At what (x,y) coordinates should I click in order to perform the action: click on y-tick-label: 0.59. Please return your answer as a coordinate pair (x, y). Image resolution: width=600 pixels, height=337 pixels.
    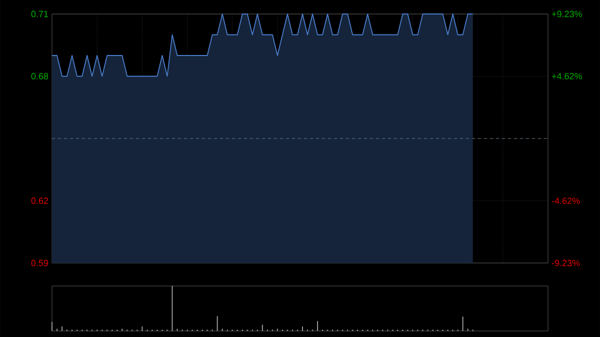
    Looking at the image, I should click on (39, 263).